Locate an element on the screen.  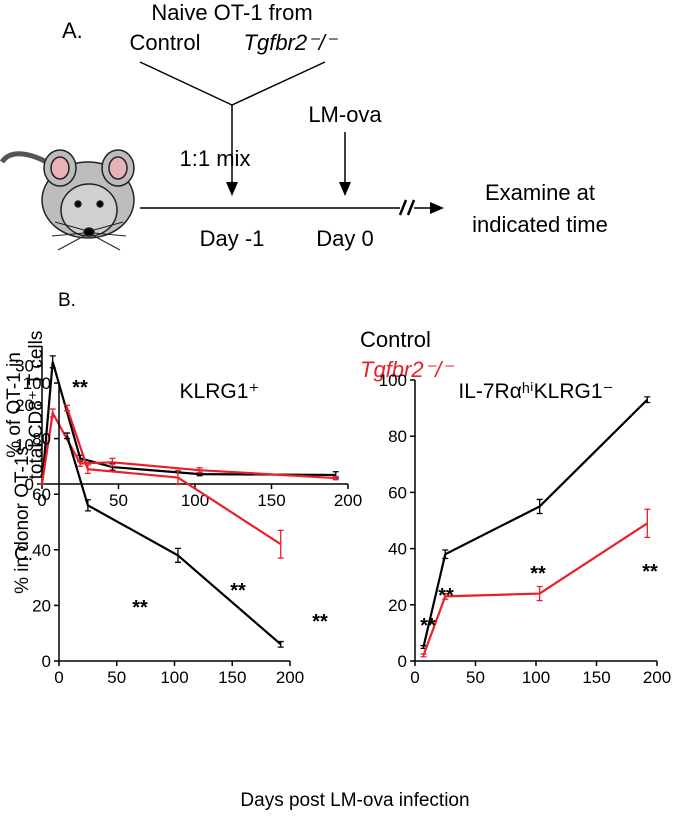
day-label: Day 0 is located at coordinates (344, 238).